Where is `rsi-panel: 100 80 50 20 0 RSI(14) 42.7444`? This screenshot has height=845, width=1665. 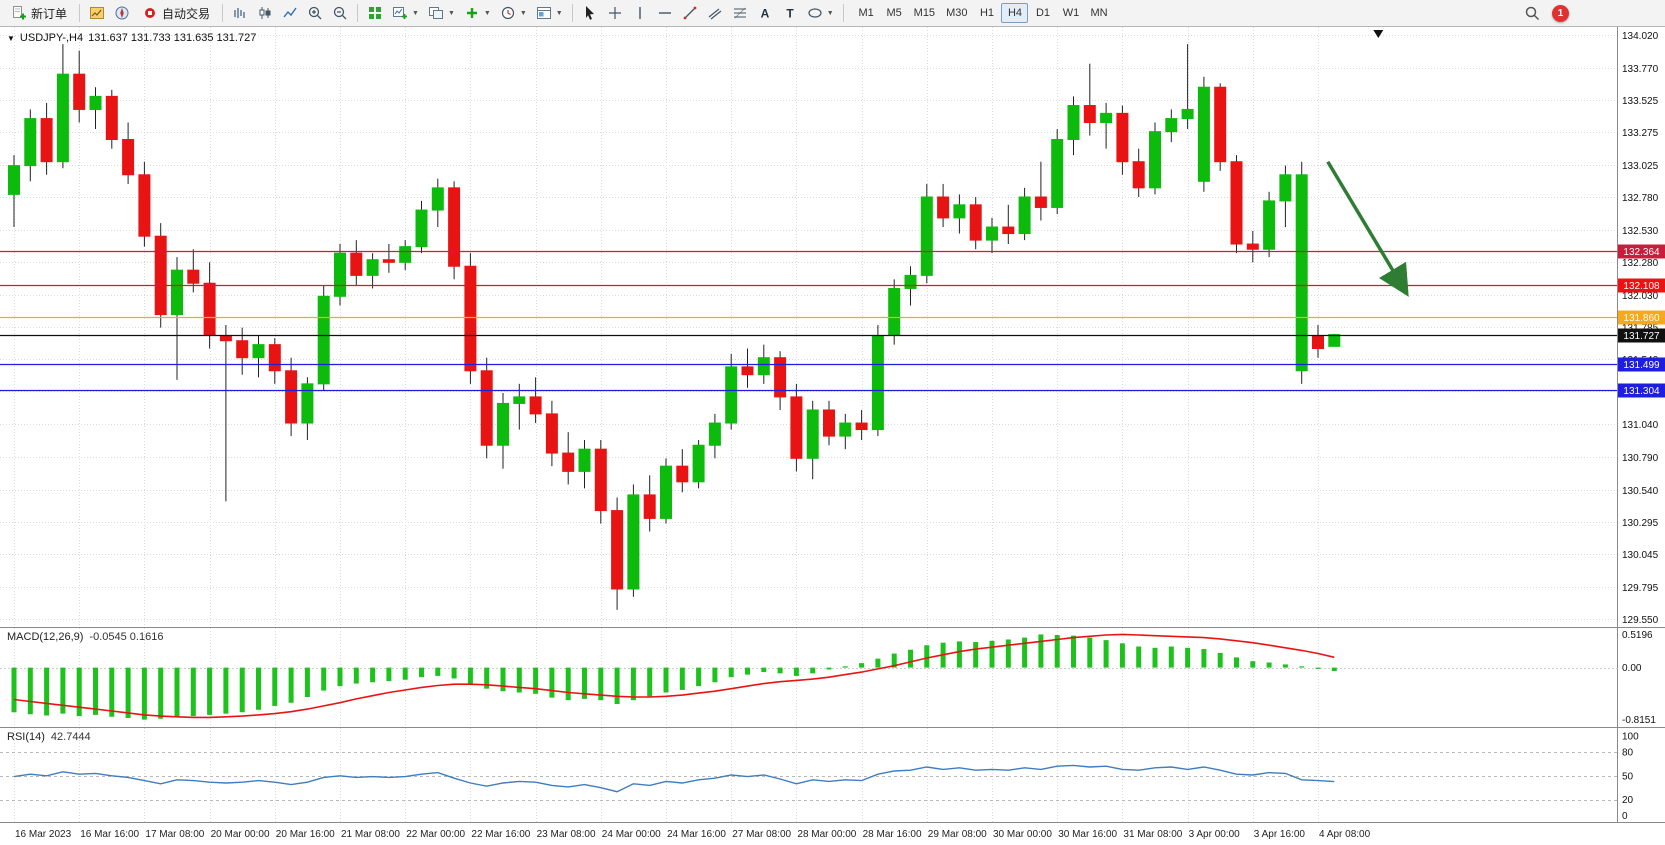 rsi-panel: 100 80 50 20 0 RSI(14) 42.7444 is located at coordinates (832, 774).